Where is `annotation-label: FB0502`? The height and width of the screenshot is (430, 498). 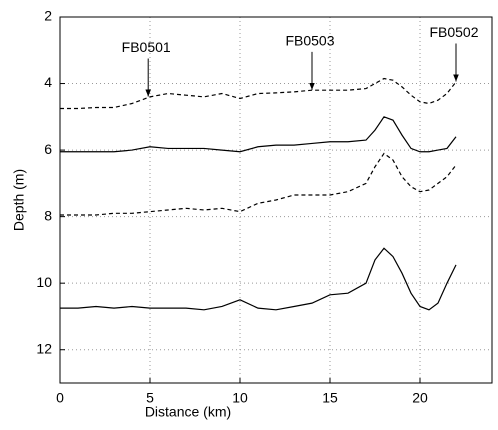 annotation-label: FB0502 is located at coordinates (453, 32).